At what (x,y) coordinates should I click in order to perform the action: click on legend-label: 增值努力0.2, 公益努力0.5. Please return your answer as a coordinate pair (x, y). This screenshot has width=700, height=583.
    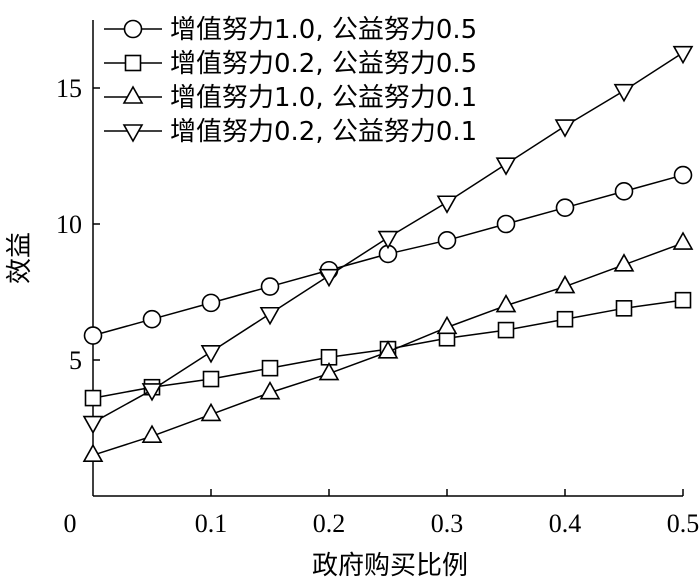
    Looking at the image, I should click on (323, 64).